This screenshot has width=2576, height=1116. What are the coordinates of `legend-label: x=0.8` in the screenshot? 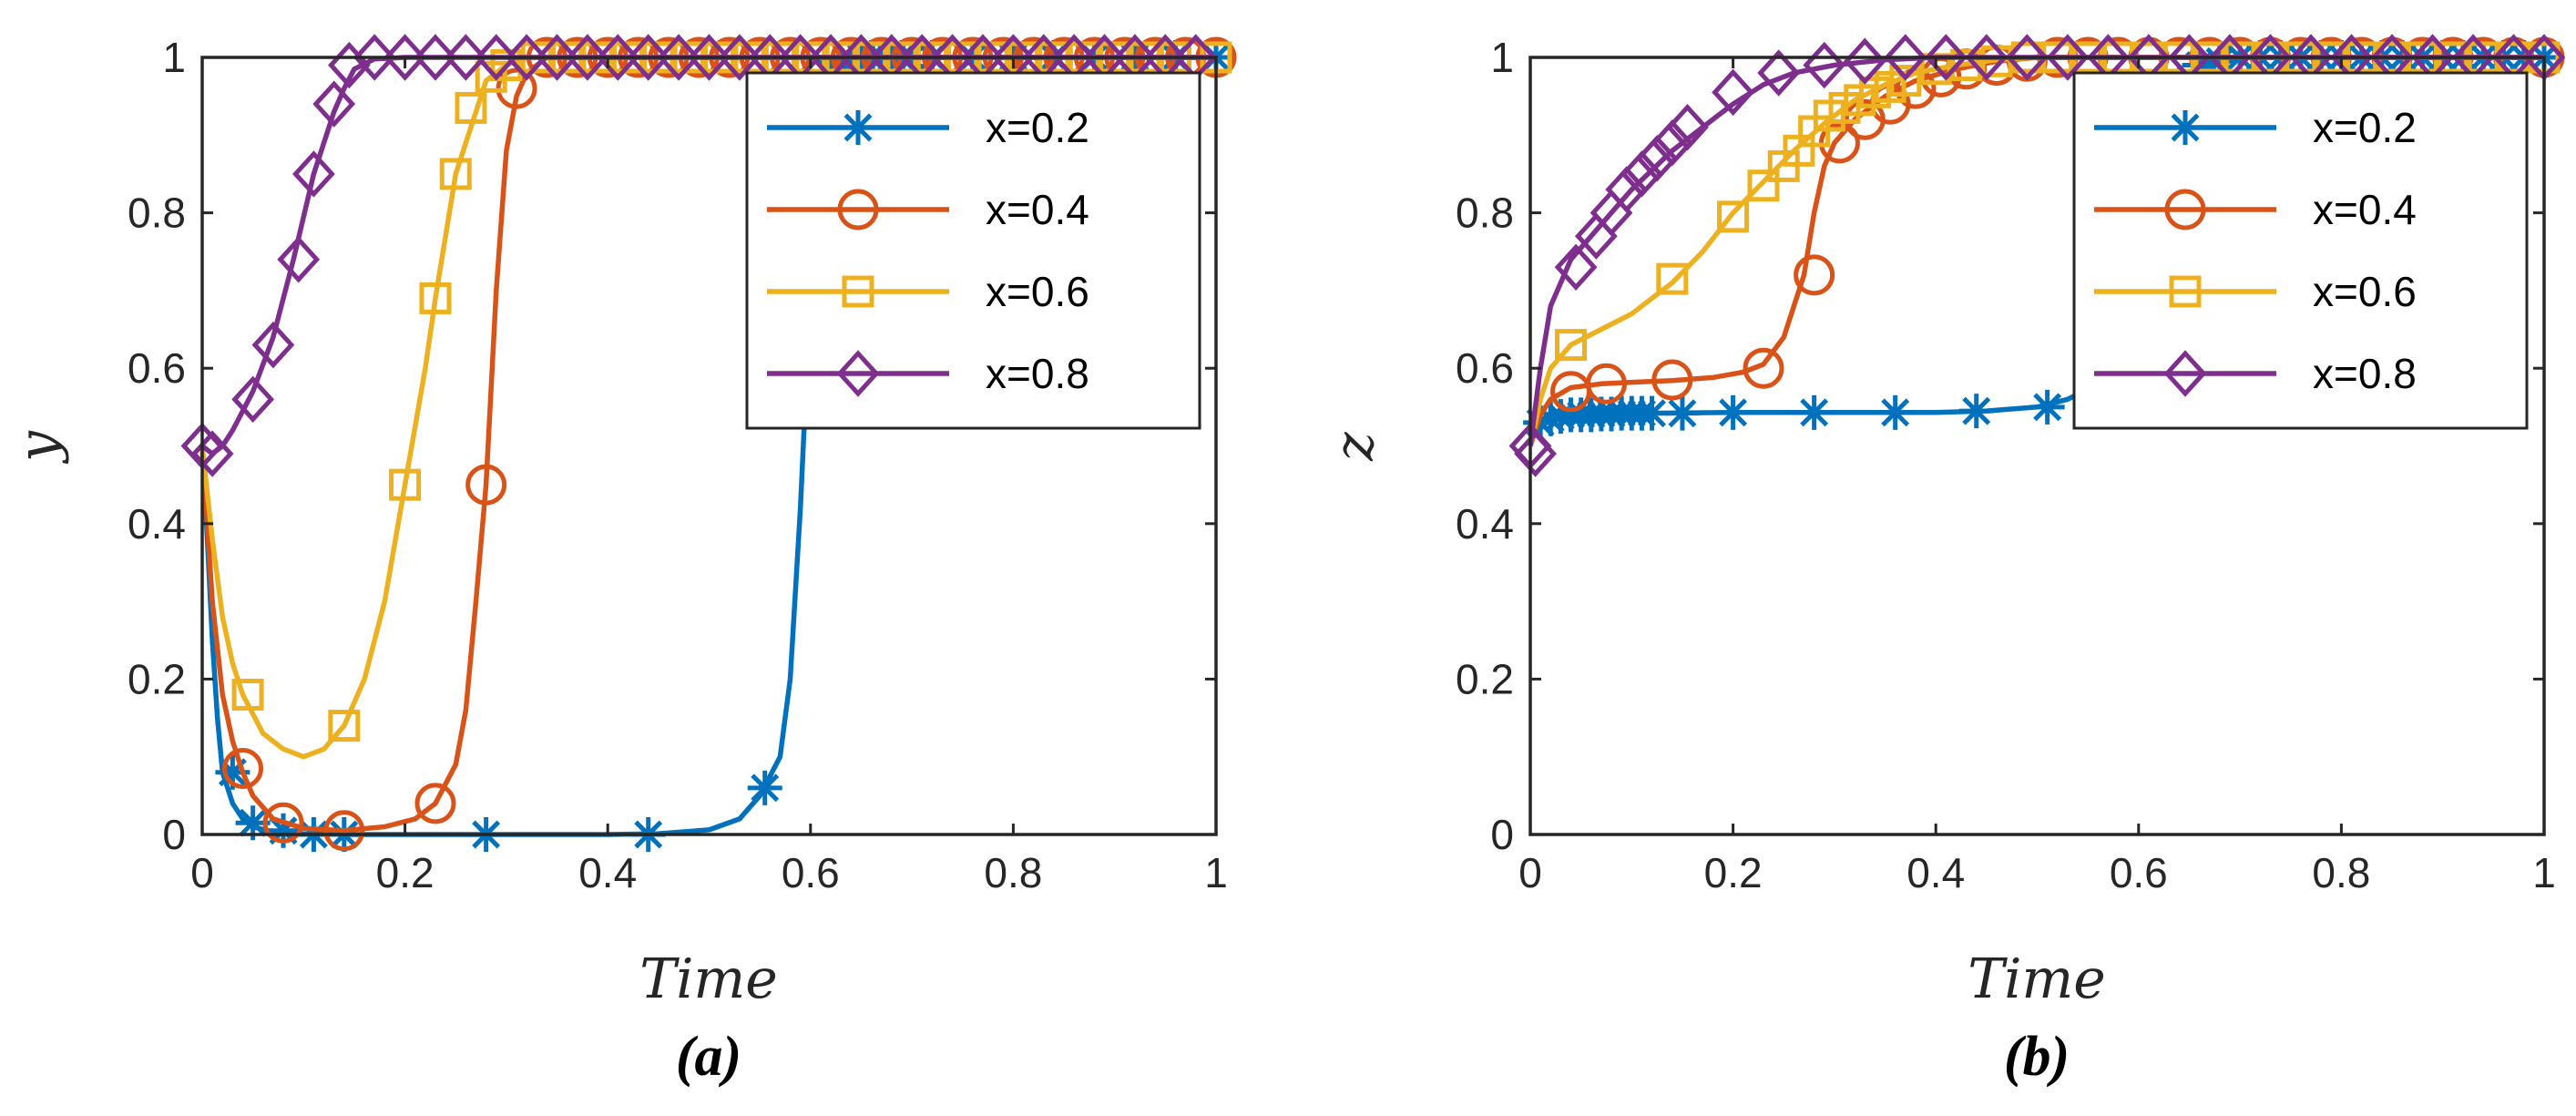 It's located at (2365, 374).